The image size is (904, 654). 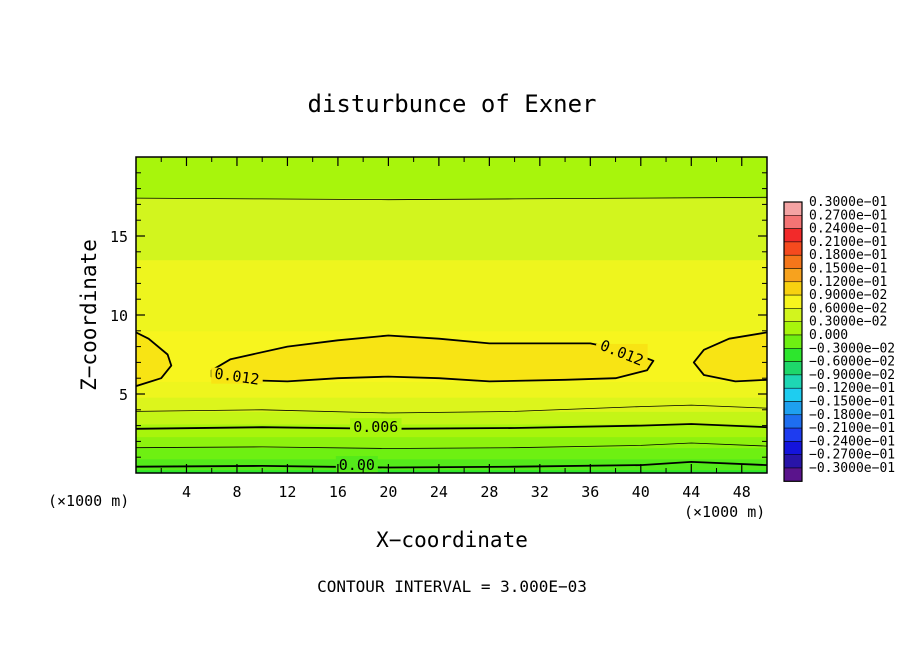 I want to click on y-tick-label-5: 5, so click(x=123, y=395).